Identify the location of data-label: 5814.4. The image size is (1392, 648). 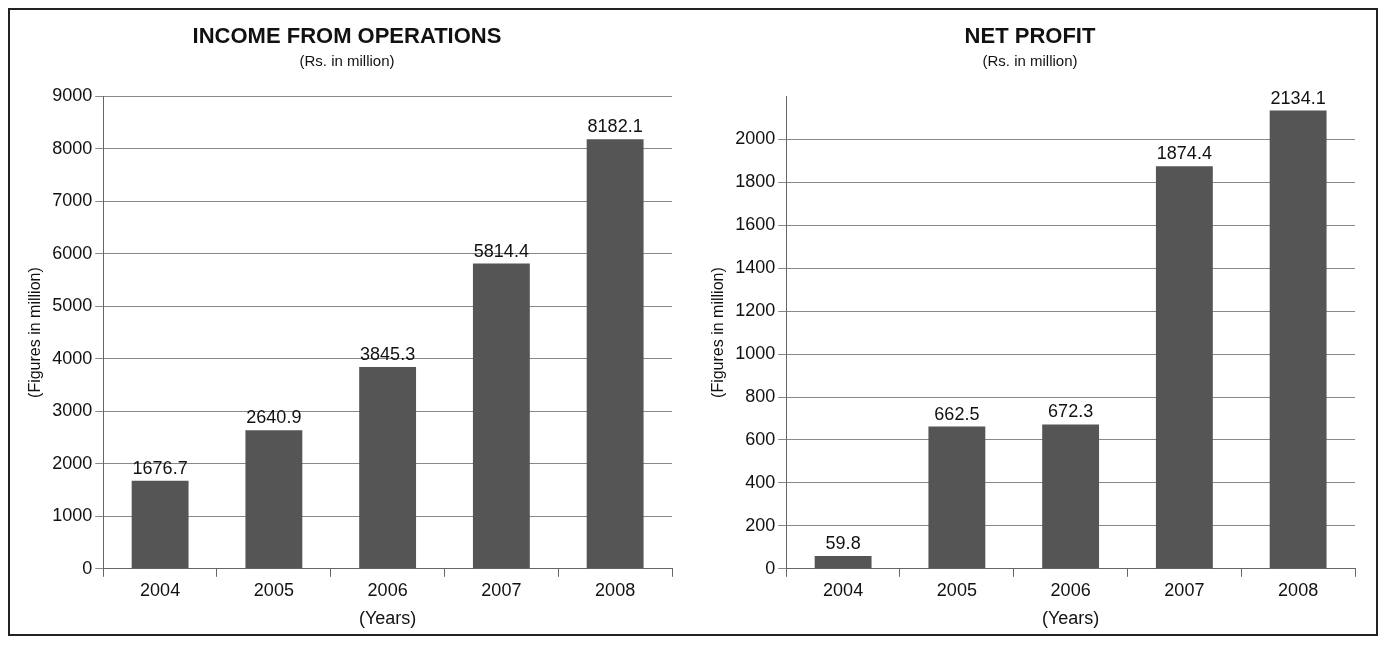
(501, 250).